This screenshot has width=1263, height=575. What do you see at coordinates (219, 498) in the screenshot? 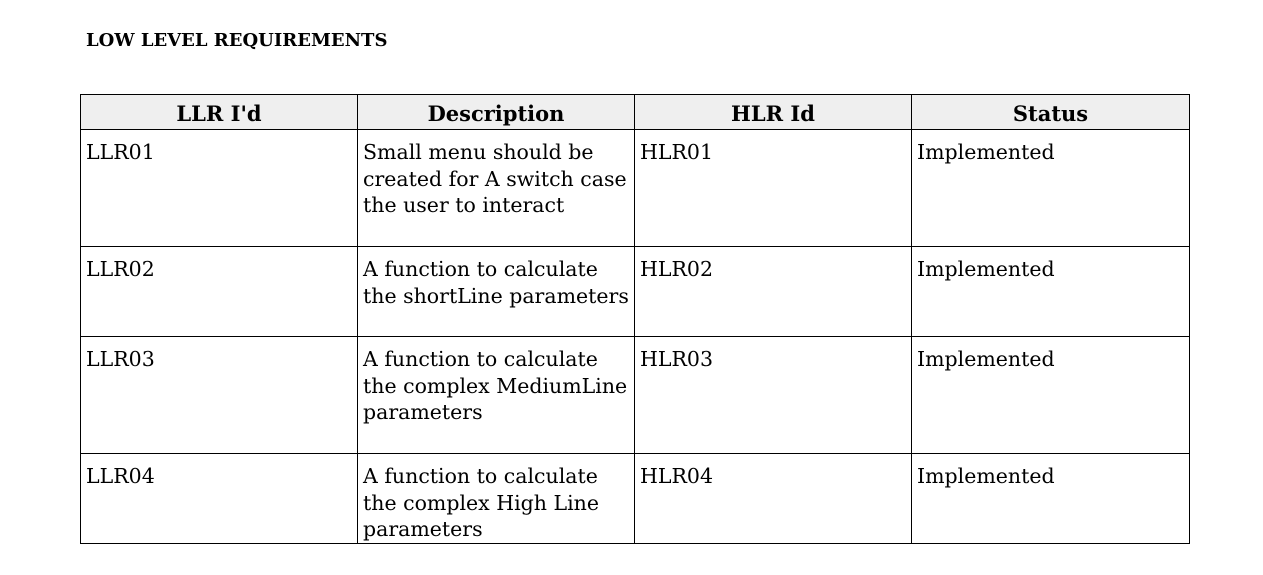
I see `llr-id-cell: LLR04` at bounding box center [219, 498].